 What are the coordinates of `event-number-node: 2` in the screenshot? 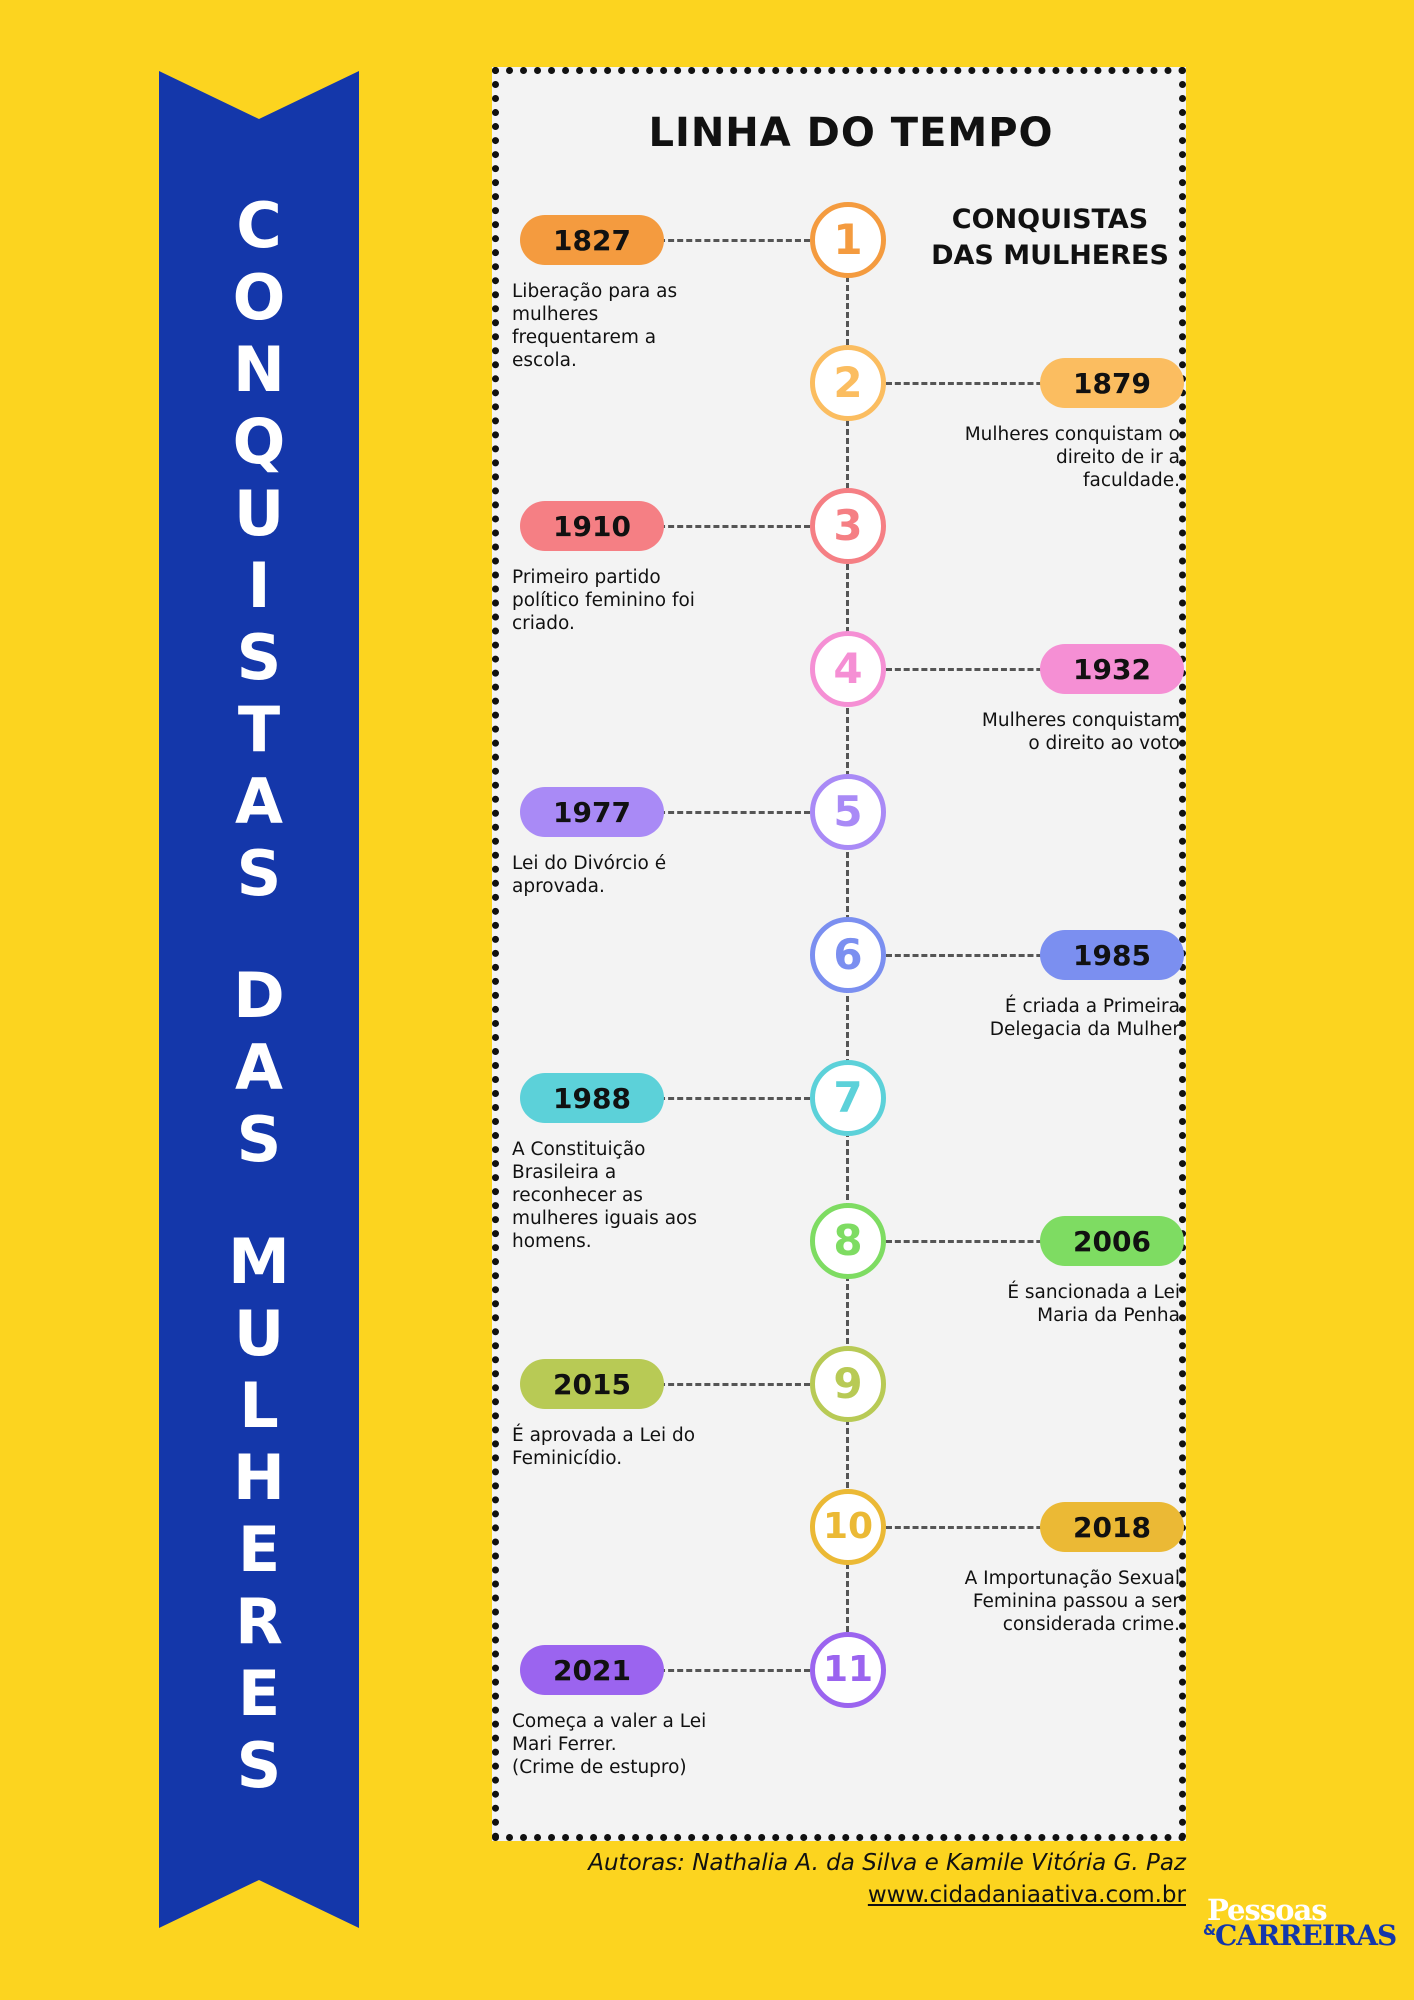 It's located at (848, 383).